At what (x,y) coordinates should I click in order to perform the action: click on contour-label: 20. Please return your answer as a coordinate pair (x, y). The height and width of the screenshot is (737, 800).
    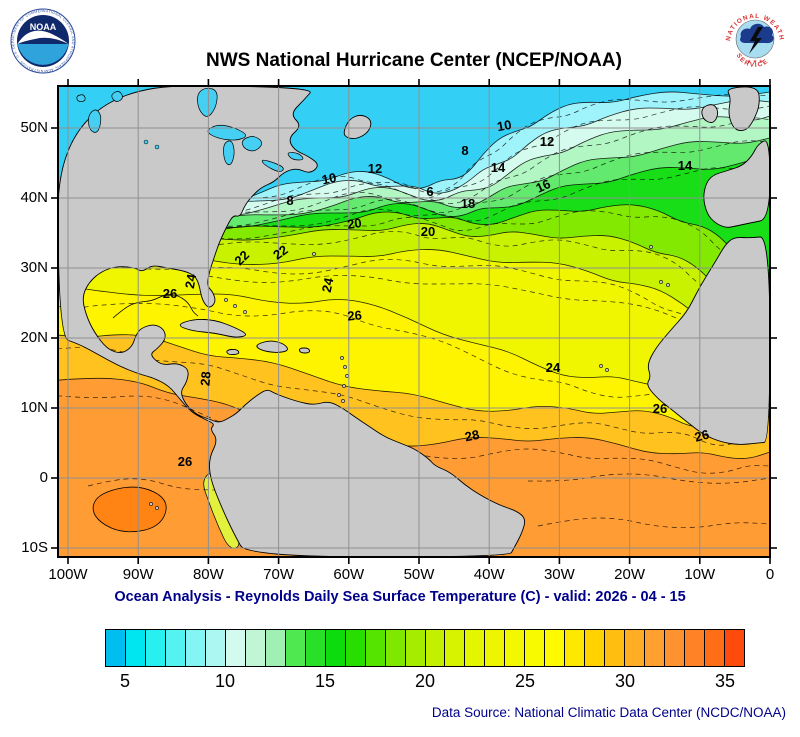
    Looking at the image, I should click on (428, 231).